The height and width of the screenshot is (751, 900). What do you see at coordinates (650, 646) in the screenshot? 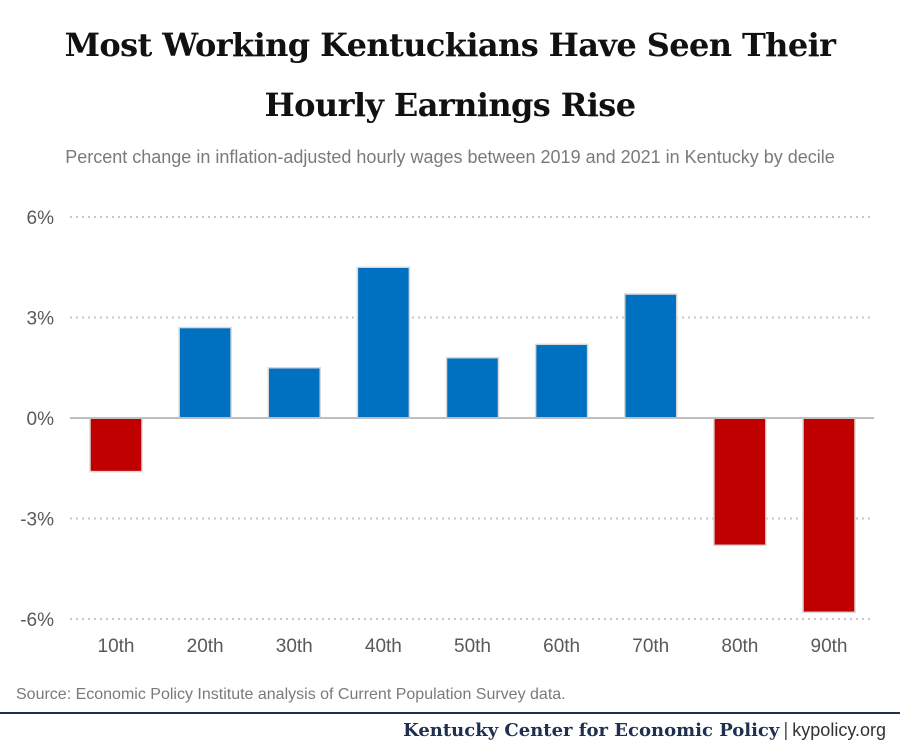
I see `x-tick-label: 70th` at bounding box center [650, 646].